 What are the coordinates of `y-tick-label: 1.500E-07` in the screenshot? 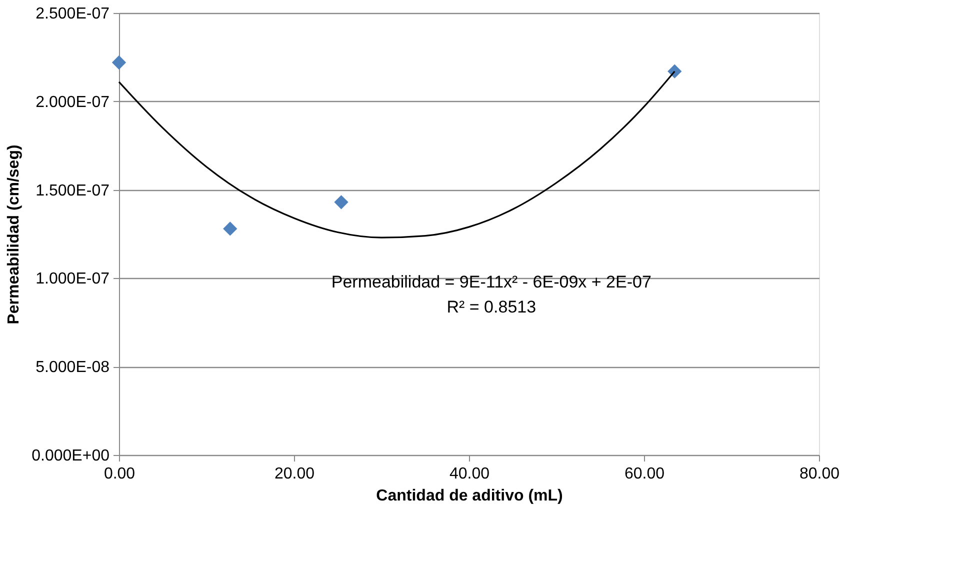 It's located at (73, 191).